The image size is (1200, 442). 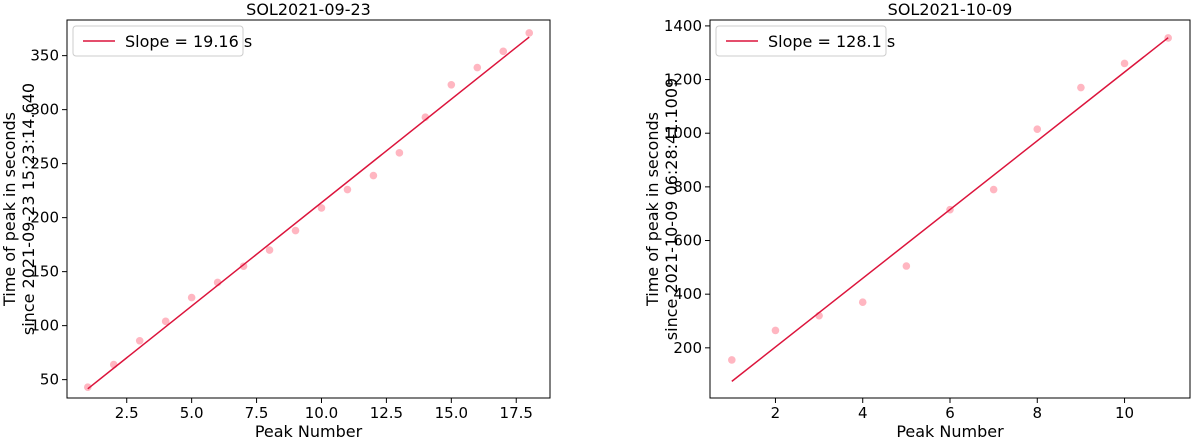 I want to click on y-tick-label: 1200, so click(x=683, y=80).